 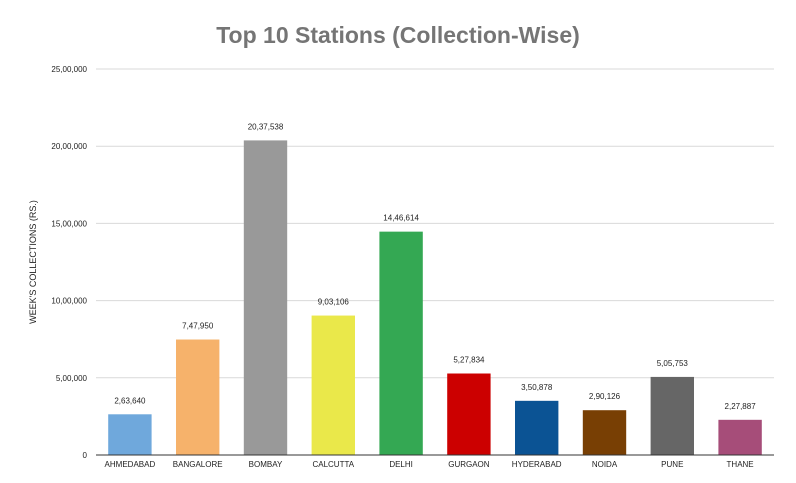 What do you see at coordinates (333, 385) in the screenshot?
I see `bar-calcutta` at bounding box center [333, 385].